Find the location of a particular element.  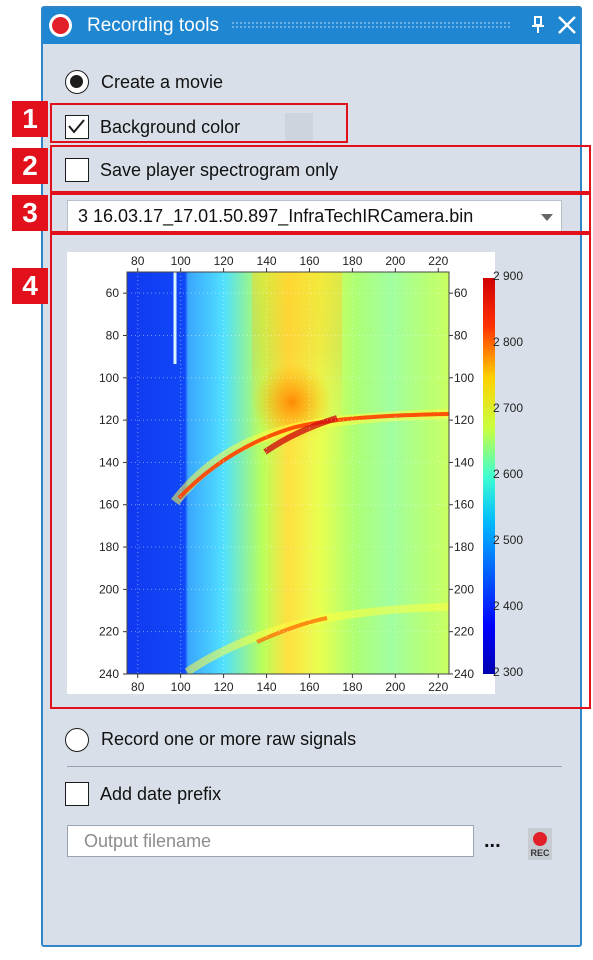

x-tick-label-bottom: 80 is located at coordinates (138, 687).